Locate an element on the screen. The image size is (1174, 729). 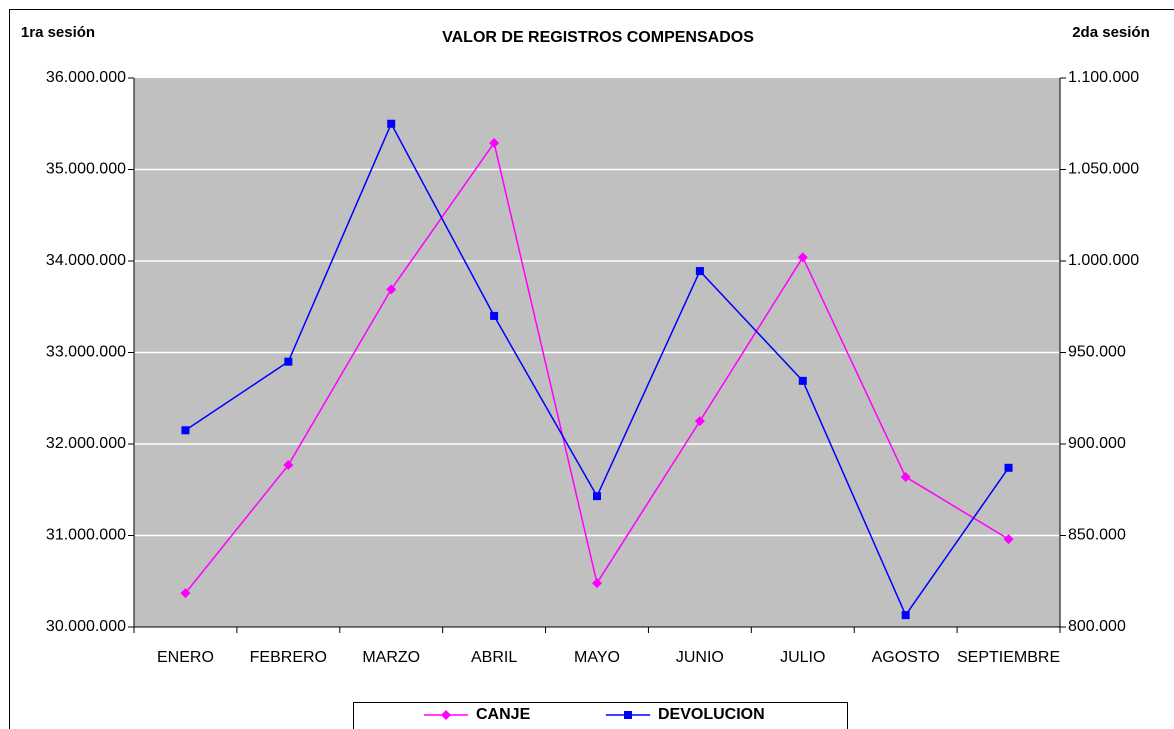
y2-tick-label: 850.000 is located at coordinates (1097, 535).